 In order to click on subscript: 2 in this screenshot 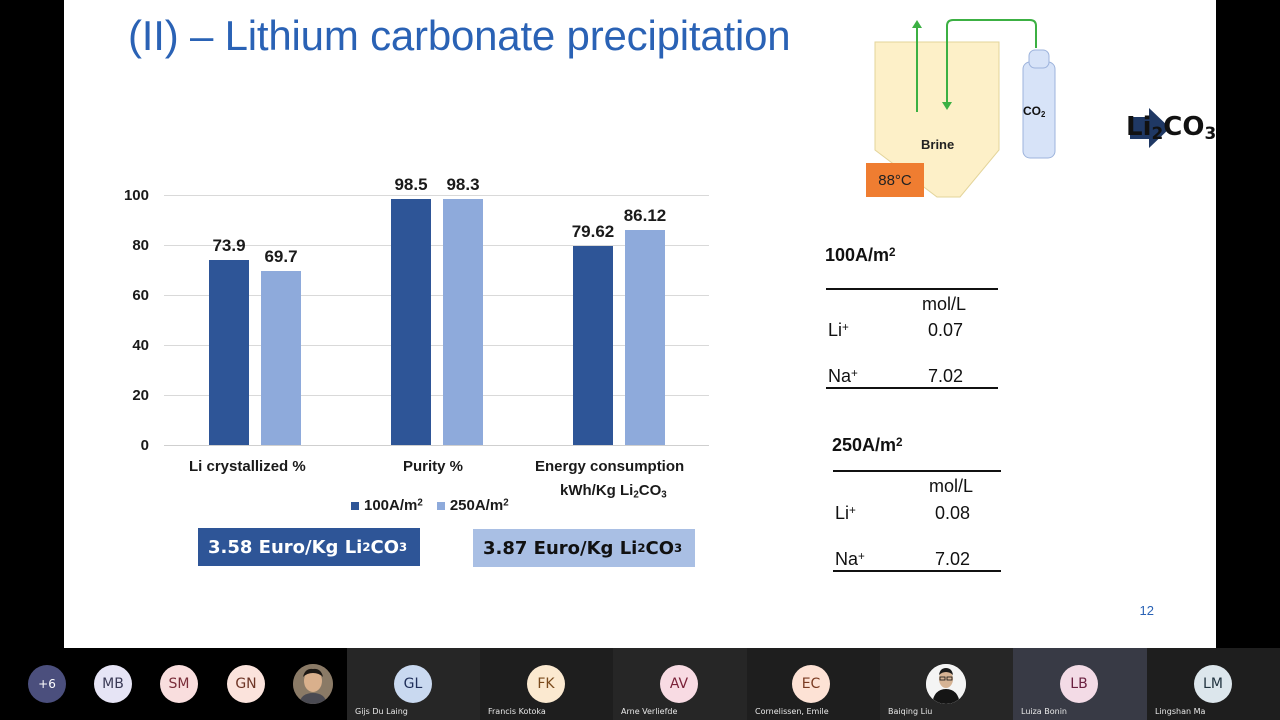, I will do `click(636, 495)`.